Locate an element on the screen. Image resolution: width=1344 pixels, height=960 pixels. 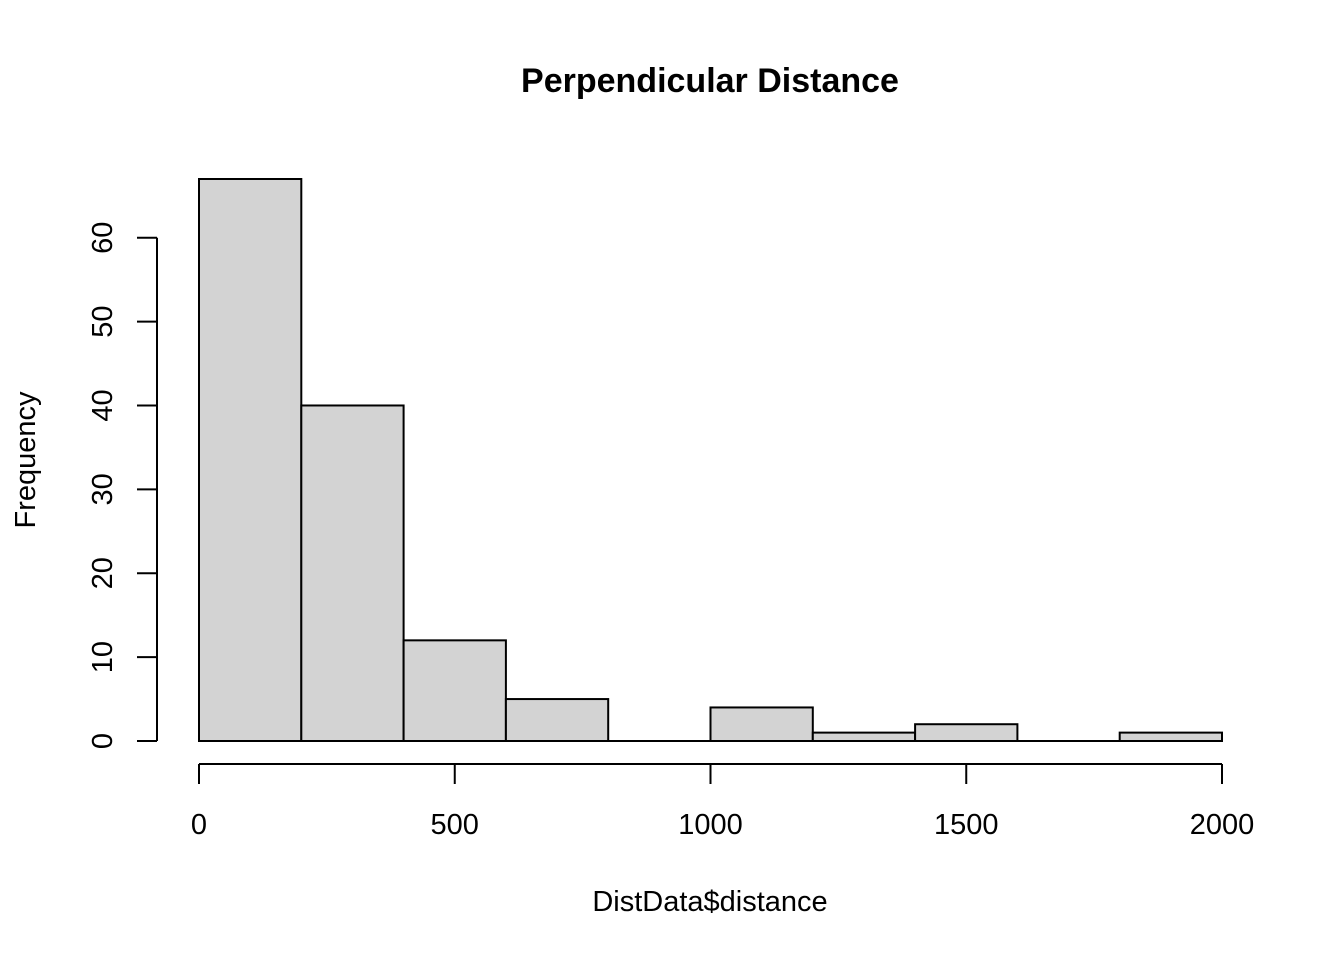
x-tick-label: 2000 is located at coordinates (1222, 825).